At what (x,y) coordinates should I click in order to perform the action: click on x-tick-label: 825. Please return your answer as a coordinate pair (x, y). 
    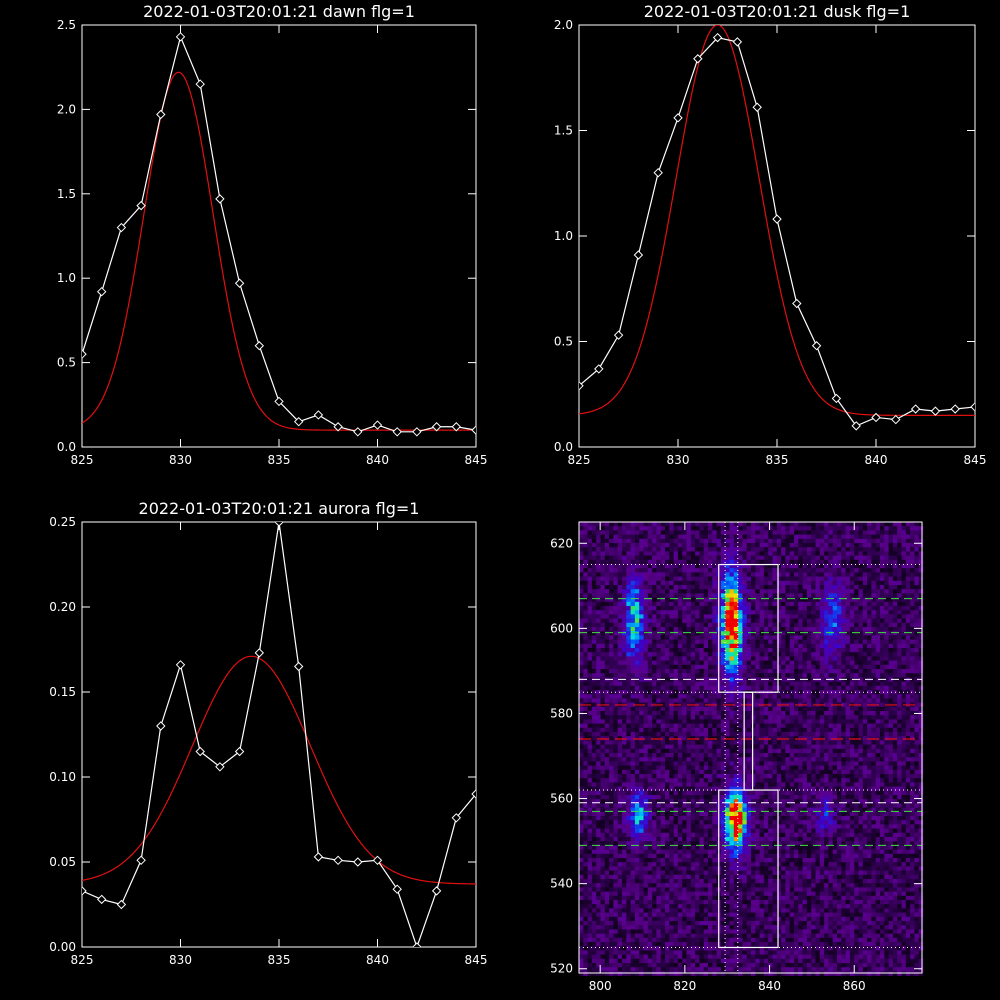
    Looking at the image, I should click on (82, 460).